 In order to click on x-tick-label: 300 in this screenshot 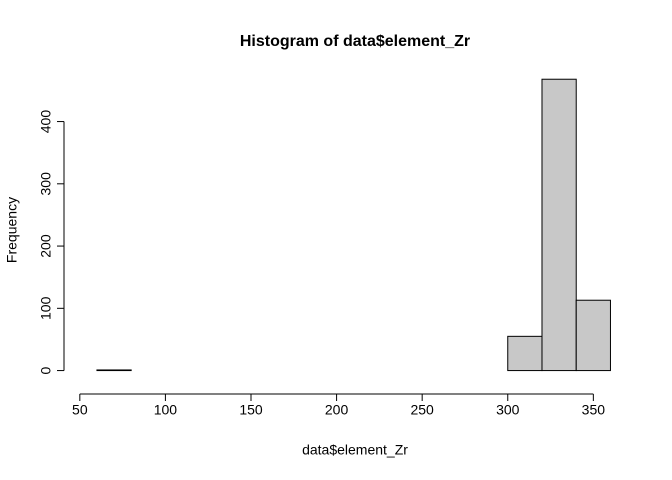, I will do `click(508, 410)`.